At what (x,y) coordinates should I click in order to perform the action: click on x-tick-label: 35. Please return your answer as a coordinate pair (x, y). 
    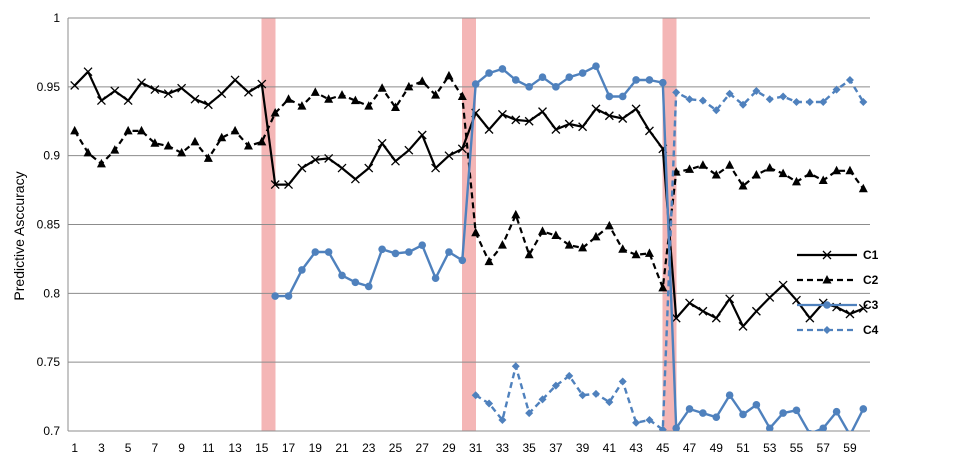
    Looking at the image, I should click on (529, 448).